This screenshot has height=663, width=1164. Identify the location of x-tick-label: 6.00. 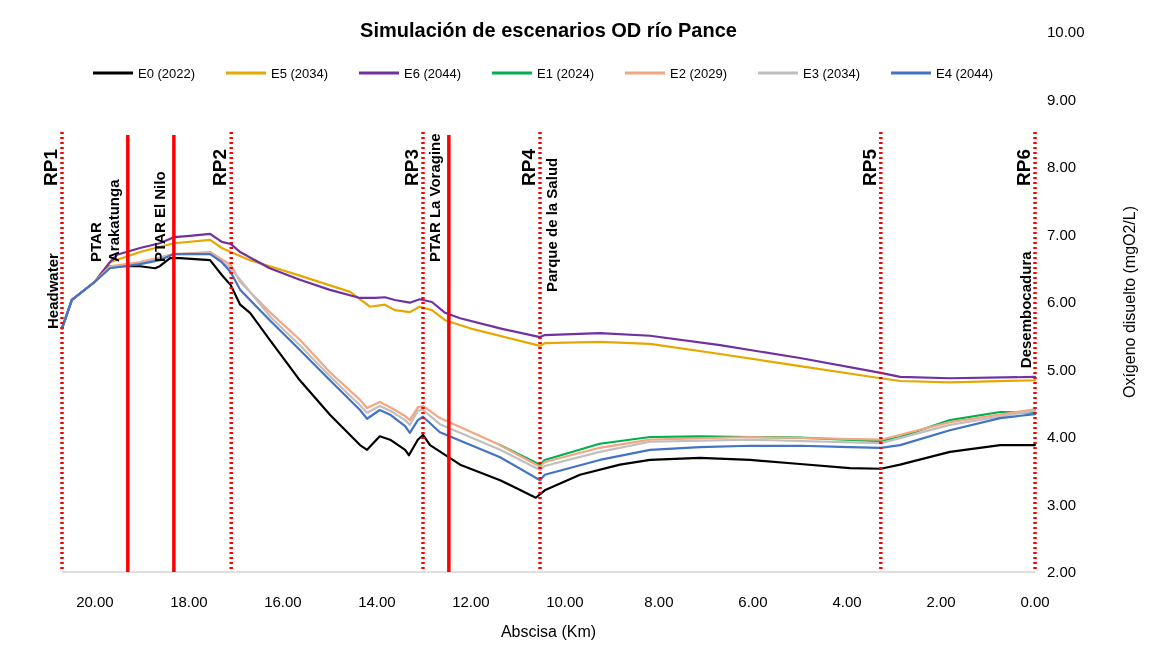
(753, 601).